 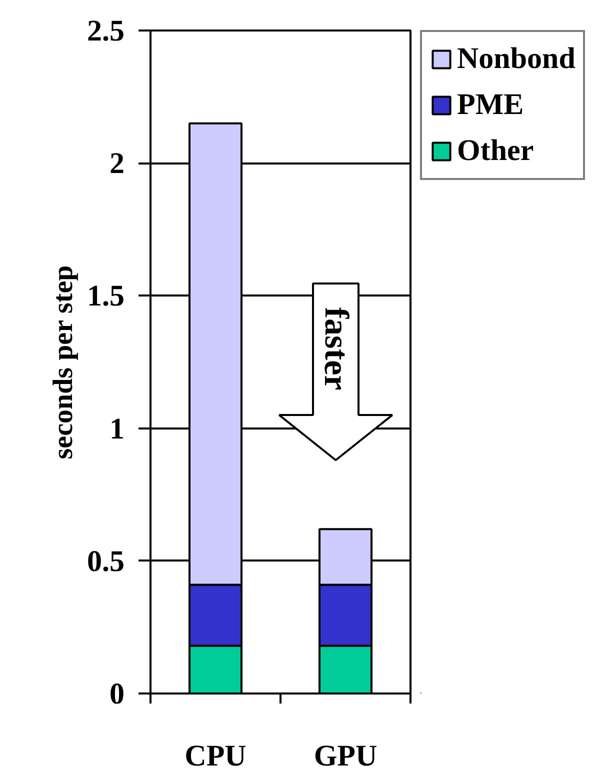 I want to click on legend-label: Other, so click(x=495, y=151).